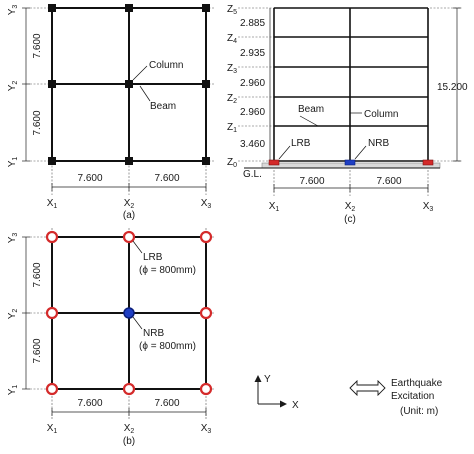 Image resolution: width=474 pixels, height=454 pixels. Describe the element at coordinates (232, 128) in the screenshot. I see `z-label-z1: Z1` at that location.